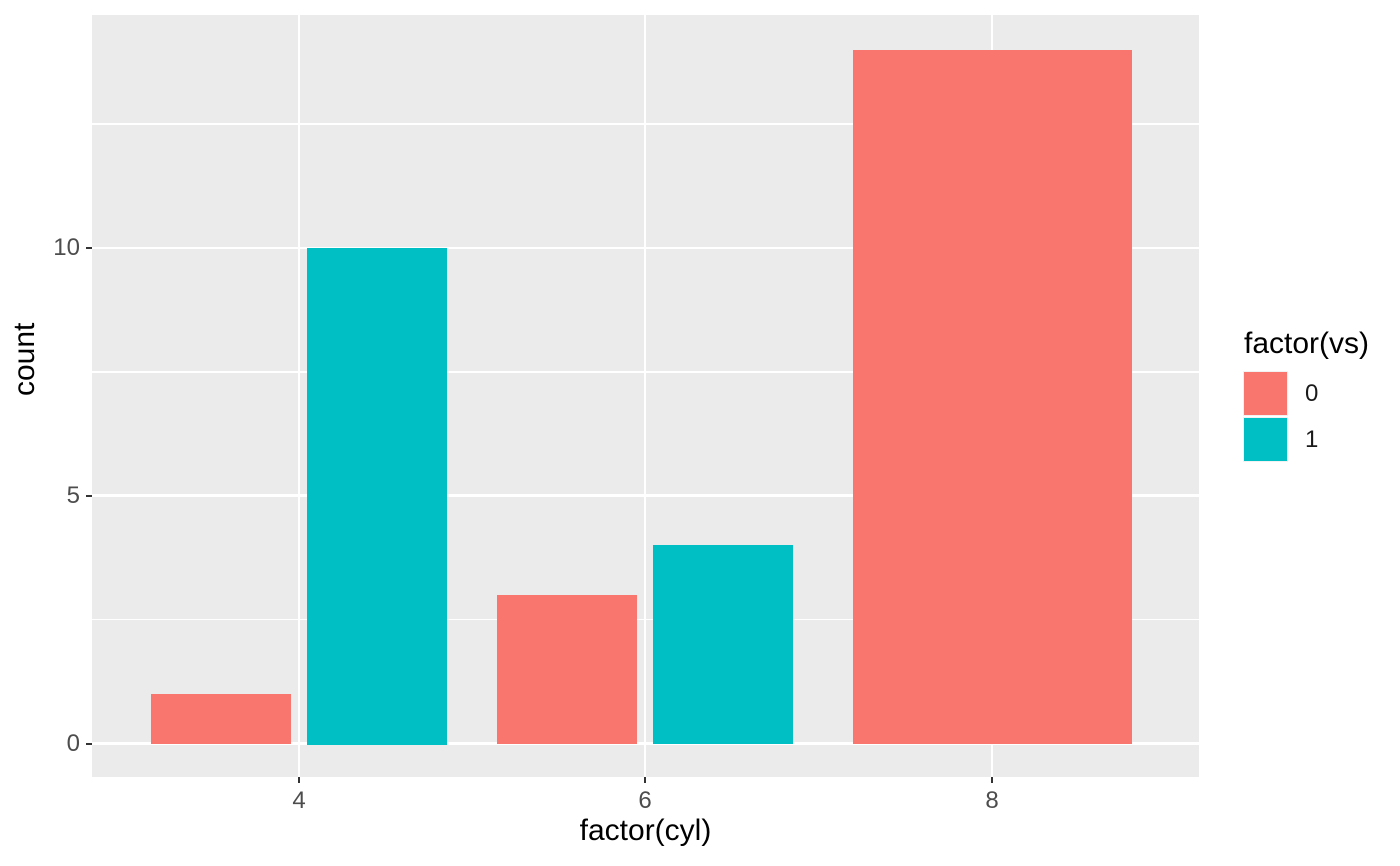 The height and width of the screenshot is (866, 1400). Describe the element at coordinates (1312, 393) in the screenshot. I see `legend-label: 0` at that location.